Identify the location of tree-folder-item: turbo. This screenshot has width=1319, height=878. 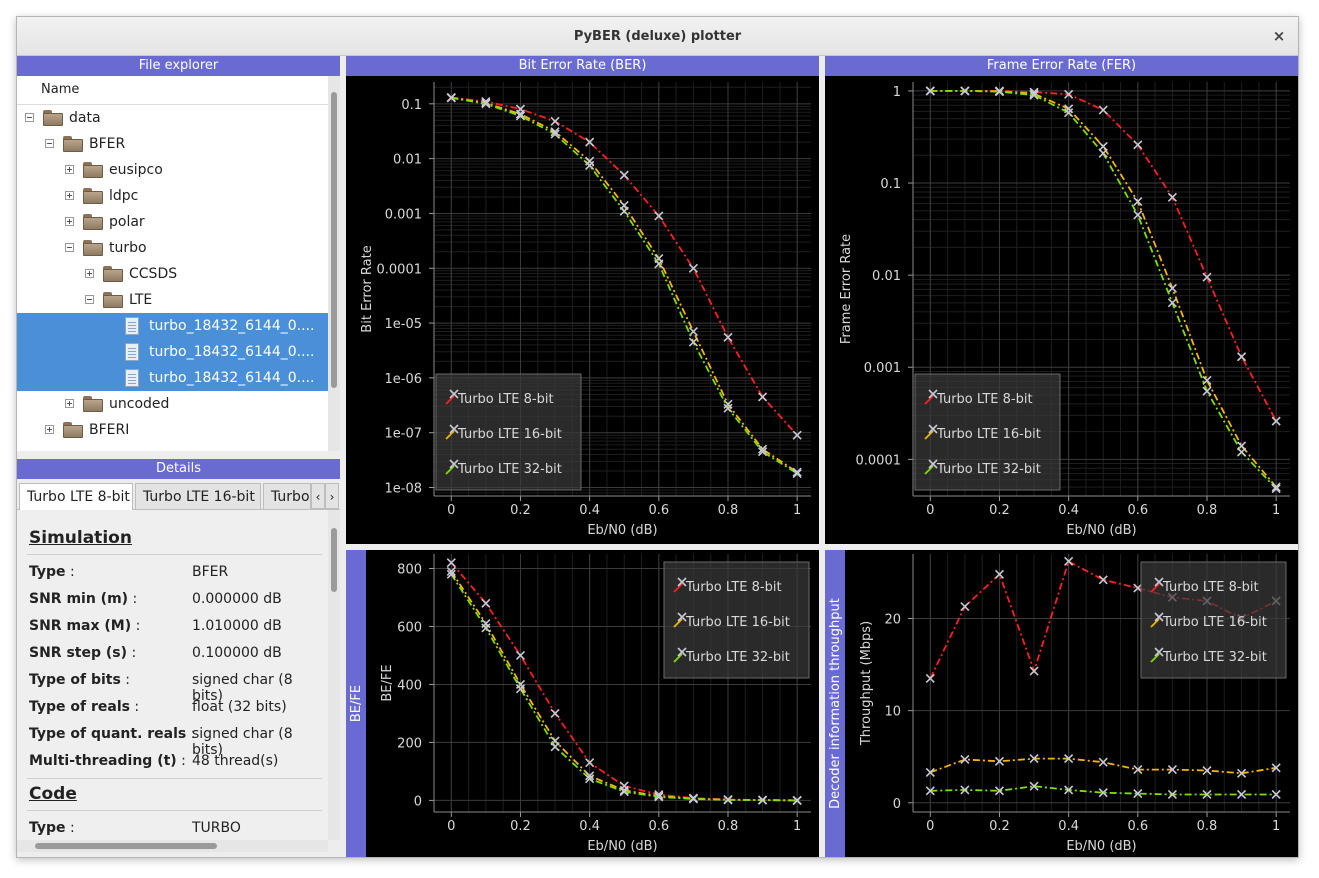
(172, 248).